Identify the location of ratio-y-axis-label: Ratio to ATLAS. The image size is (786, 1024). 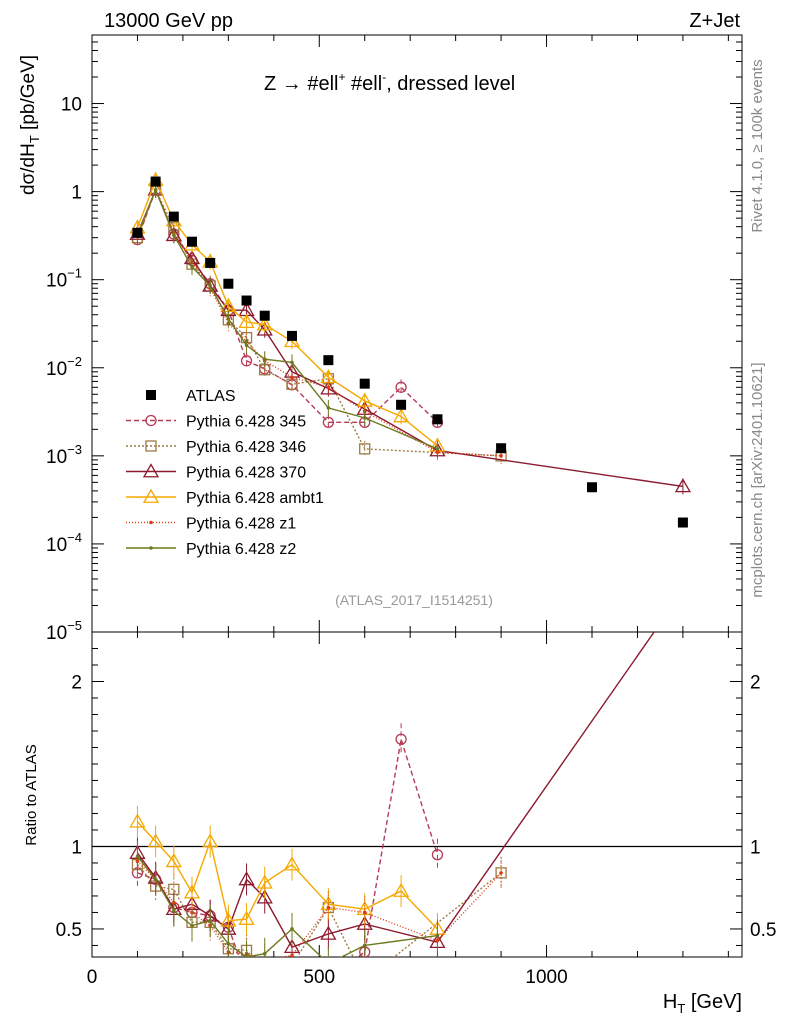
(31, 794).